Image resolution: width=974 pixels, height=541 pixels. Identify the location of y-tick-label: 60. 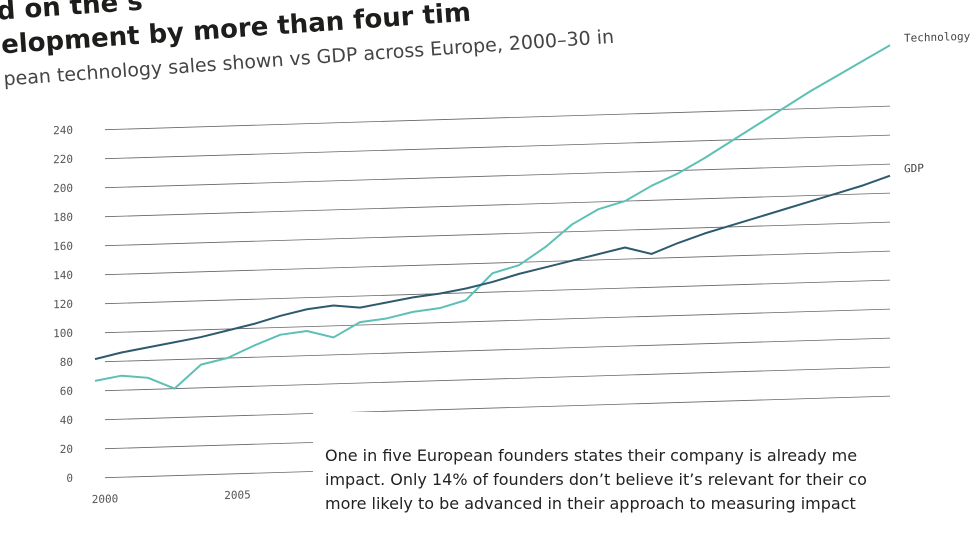
(66, 391).